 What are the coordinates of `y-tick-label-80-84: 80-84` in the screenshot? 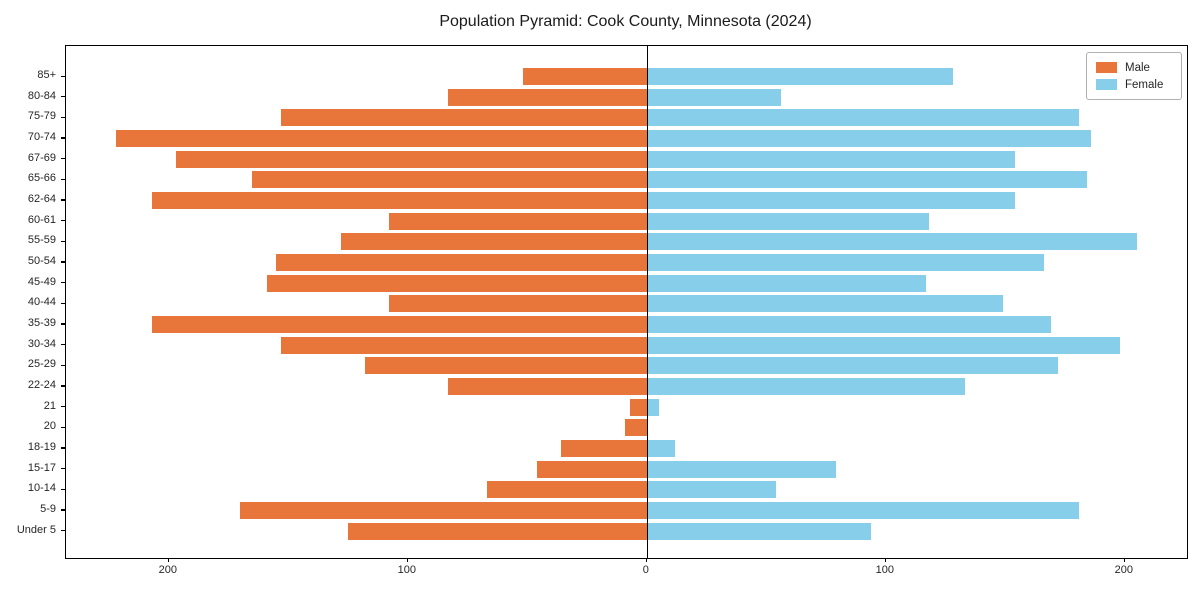 It's located at (41, 95).